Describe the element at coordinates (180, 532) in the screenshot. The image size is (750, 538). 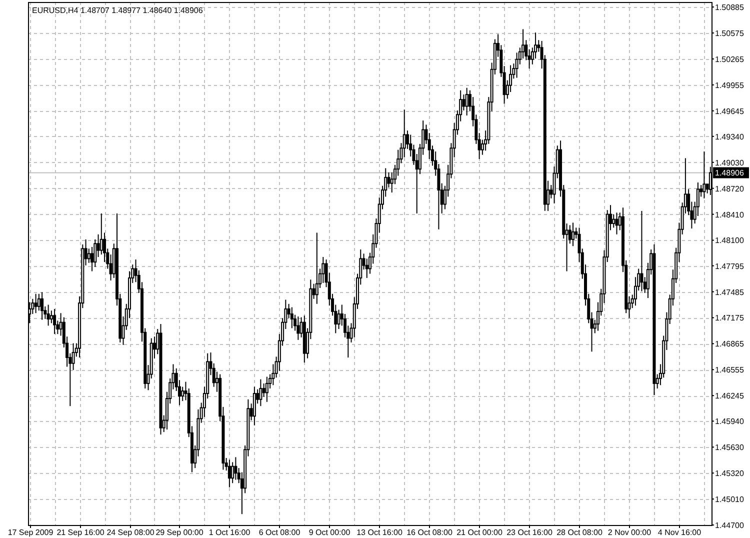
I see `x-tick-label: 29 Sep 00:00` at that location.